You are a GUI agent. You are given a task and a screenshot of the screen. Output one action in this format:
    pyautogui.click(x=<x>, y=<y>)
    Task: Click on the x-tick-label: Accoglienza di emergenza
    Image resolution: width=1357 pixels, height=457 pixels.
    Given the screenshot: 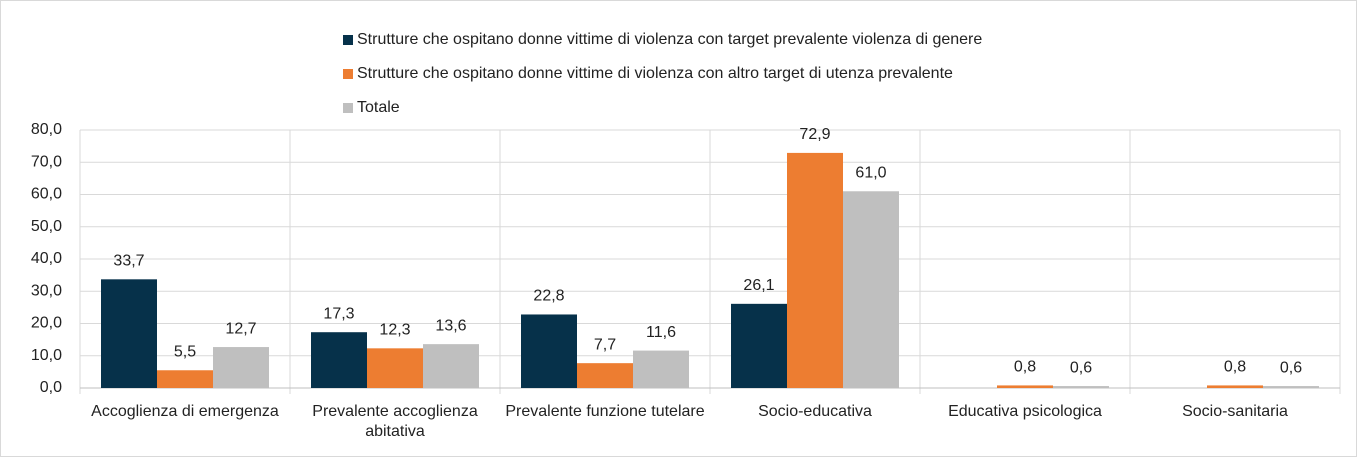 What is the action you would take?
    pyautogui.click(x=185, y=411)
    